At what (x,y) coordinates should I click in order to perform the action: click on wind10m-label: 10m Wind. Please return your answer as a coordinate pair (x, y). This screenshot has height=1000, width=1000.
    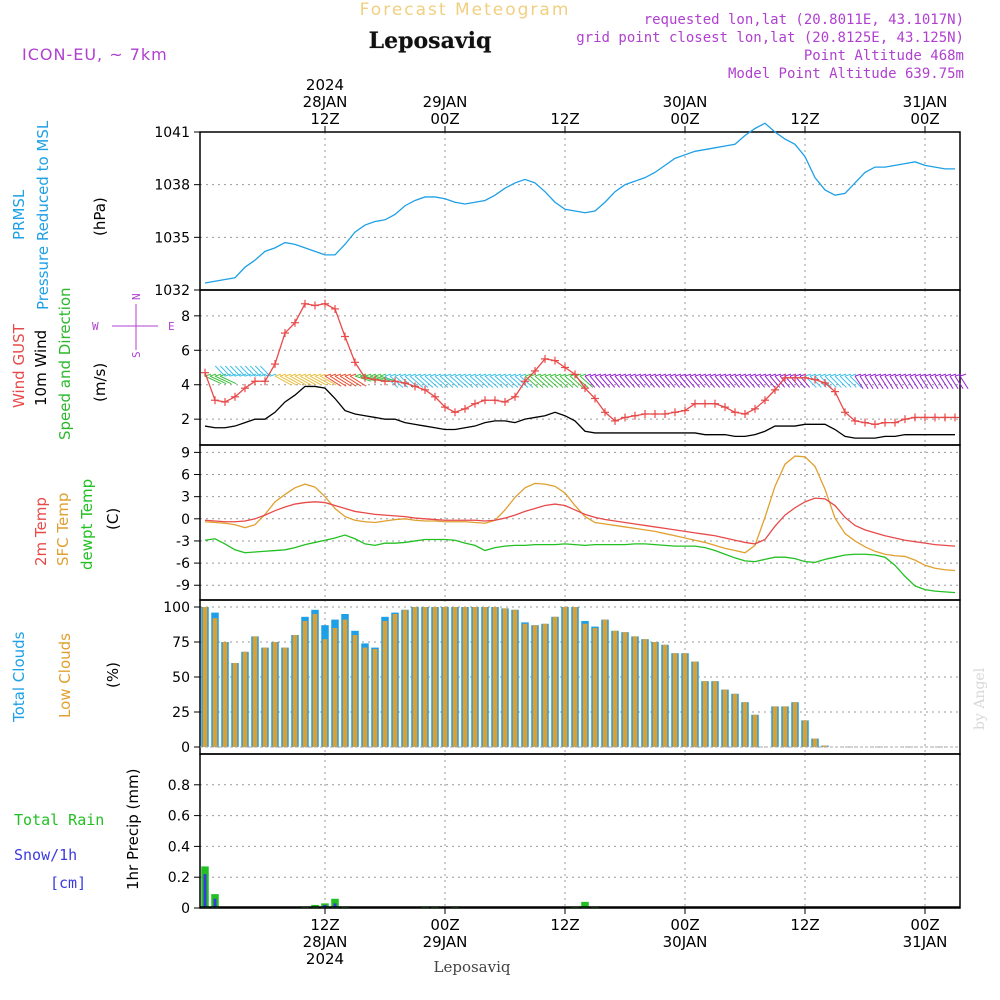
    Looking at the image, I should click on (41, 368).